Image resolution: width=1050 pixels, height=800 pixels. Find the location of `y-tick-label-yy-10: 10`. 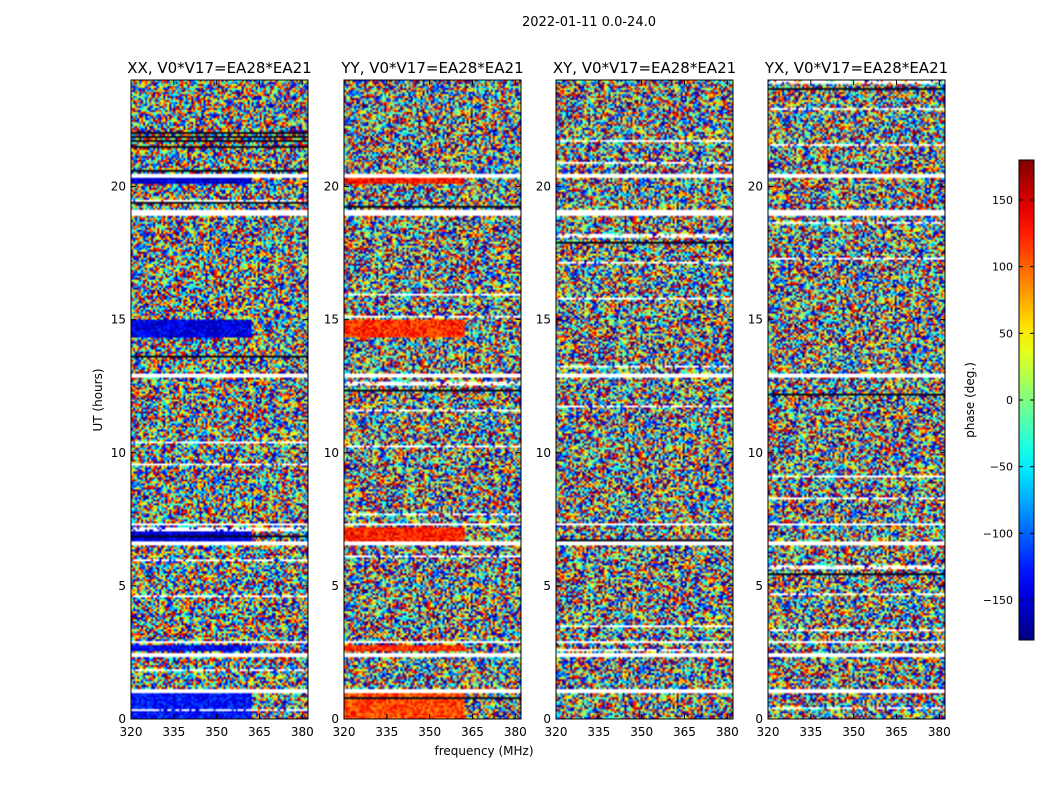

y-tick-label-yy-10: 10 is located at coordinates (331, 453).